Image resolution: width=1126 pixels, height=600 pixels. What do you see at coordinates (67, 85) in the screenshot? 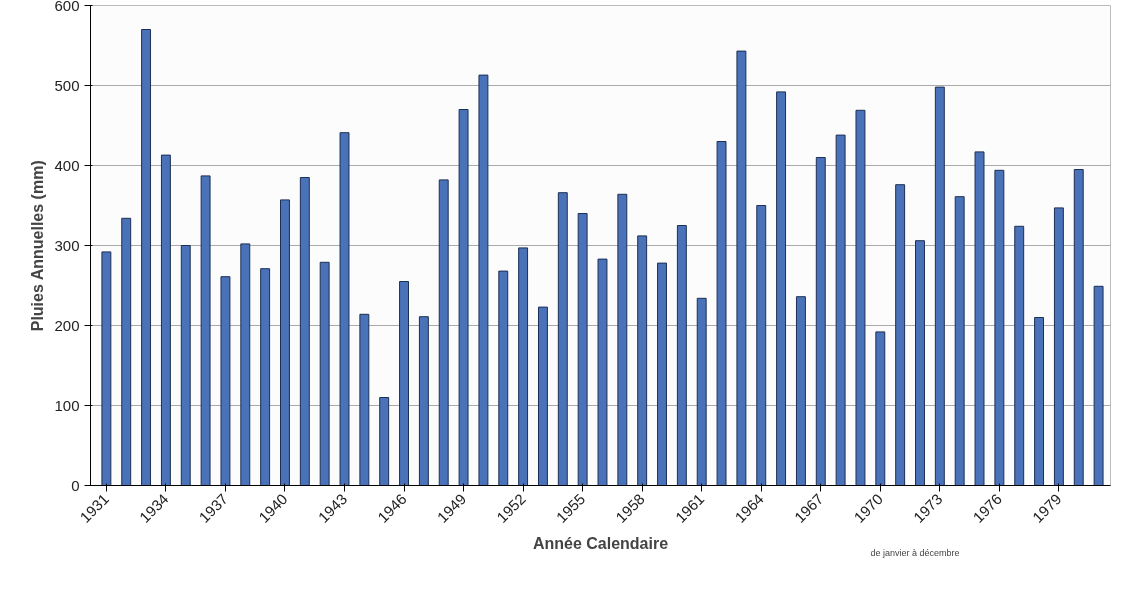
I see `y-tick-label: 500` at bounding box center [67, 85].